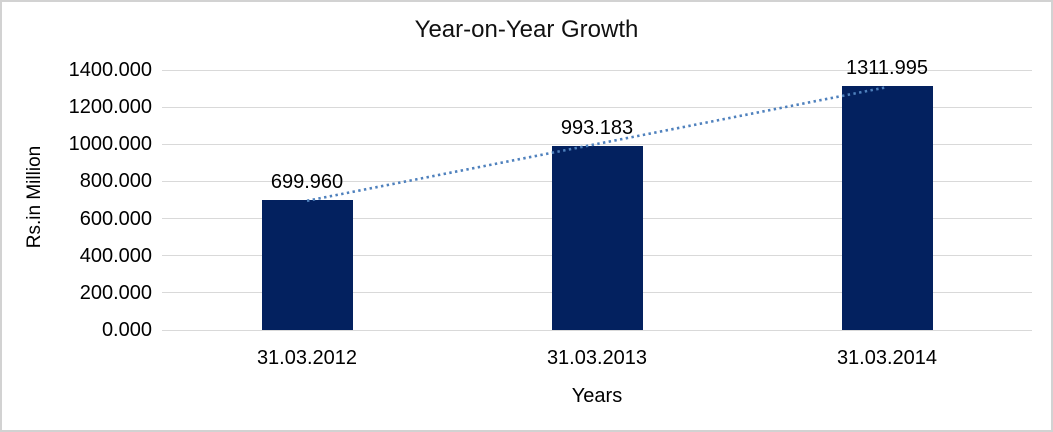 This screenshot has width=1053, height=432. Describe the element at coordinates (115, 181) in the screenshot. I see `y-tick-label: 800.000` at that location.